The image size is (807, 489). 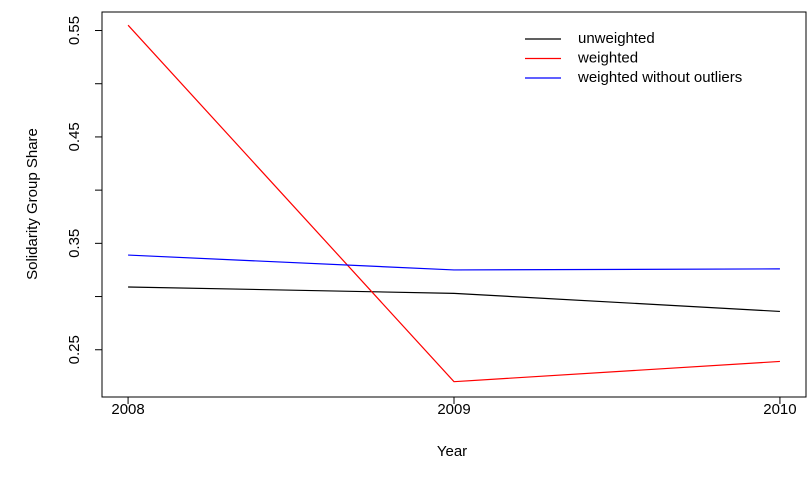 I want to click on y-axis-title: Solidarity Group Share, so click(x=32, y=204).